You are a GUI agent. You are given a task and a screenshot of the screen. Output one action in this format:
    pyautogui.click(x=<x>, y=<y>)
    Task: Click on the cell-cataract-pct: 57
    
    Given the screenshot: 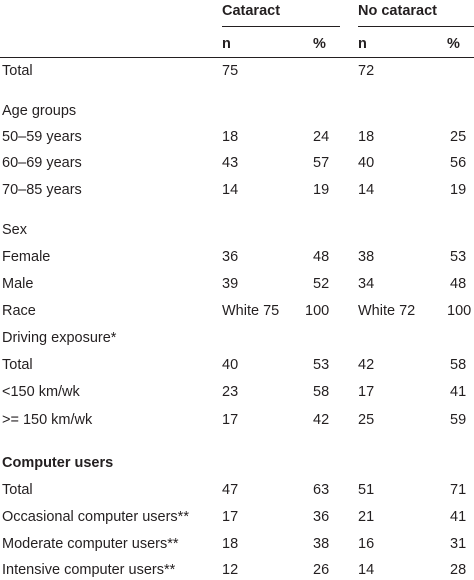 What is the action you would take?
    pyautogui.click(x=321, y=163)
    